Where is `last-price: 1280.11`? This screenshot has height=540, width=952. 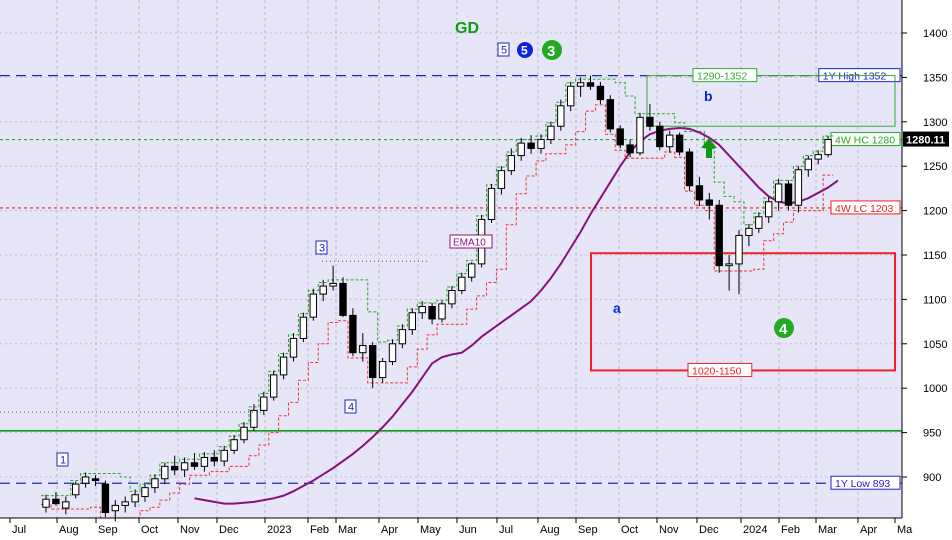 last-price: 1280.11 is located at coordinates (925, 141).